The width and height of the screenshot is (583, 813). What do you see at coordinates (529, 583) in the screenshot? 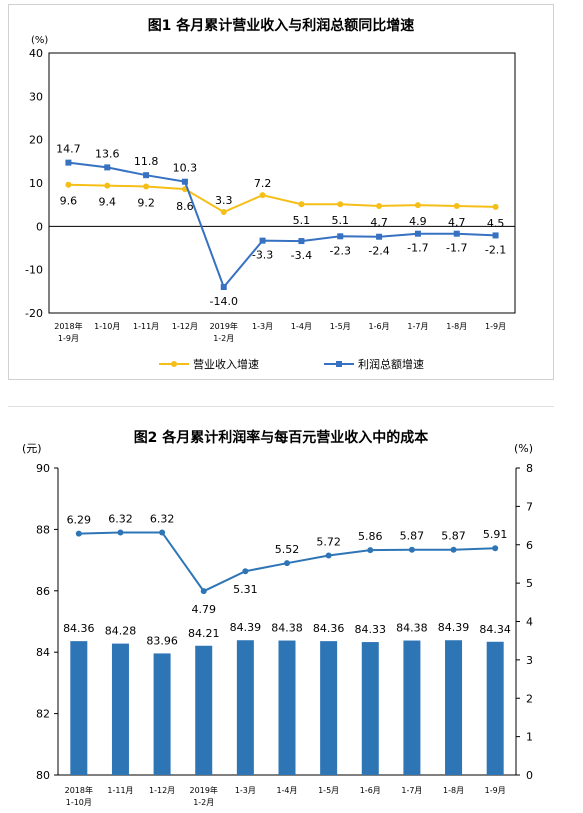
I see `chart2-right-tick-label: 5` at bounding box center [529, 583].